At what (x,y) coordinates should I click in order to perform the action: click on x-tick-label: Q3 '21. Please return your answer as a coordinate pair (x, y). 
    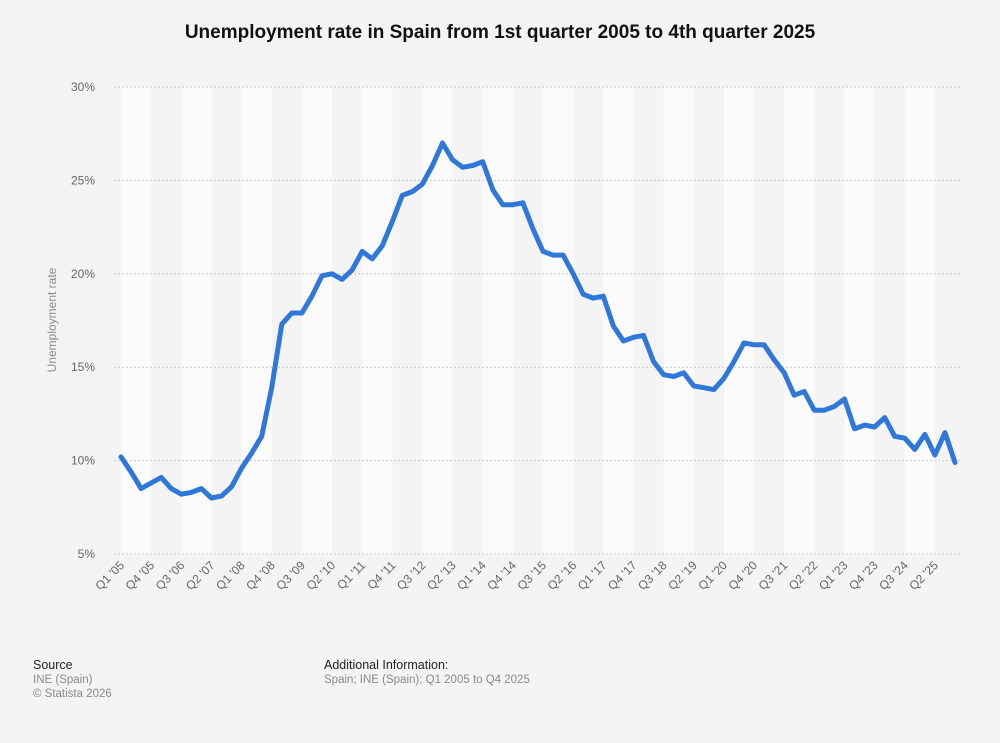
    Looking at the image, I should click on (773, 575).